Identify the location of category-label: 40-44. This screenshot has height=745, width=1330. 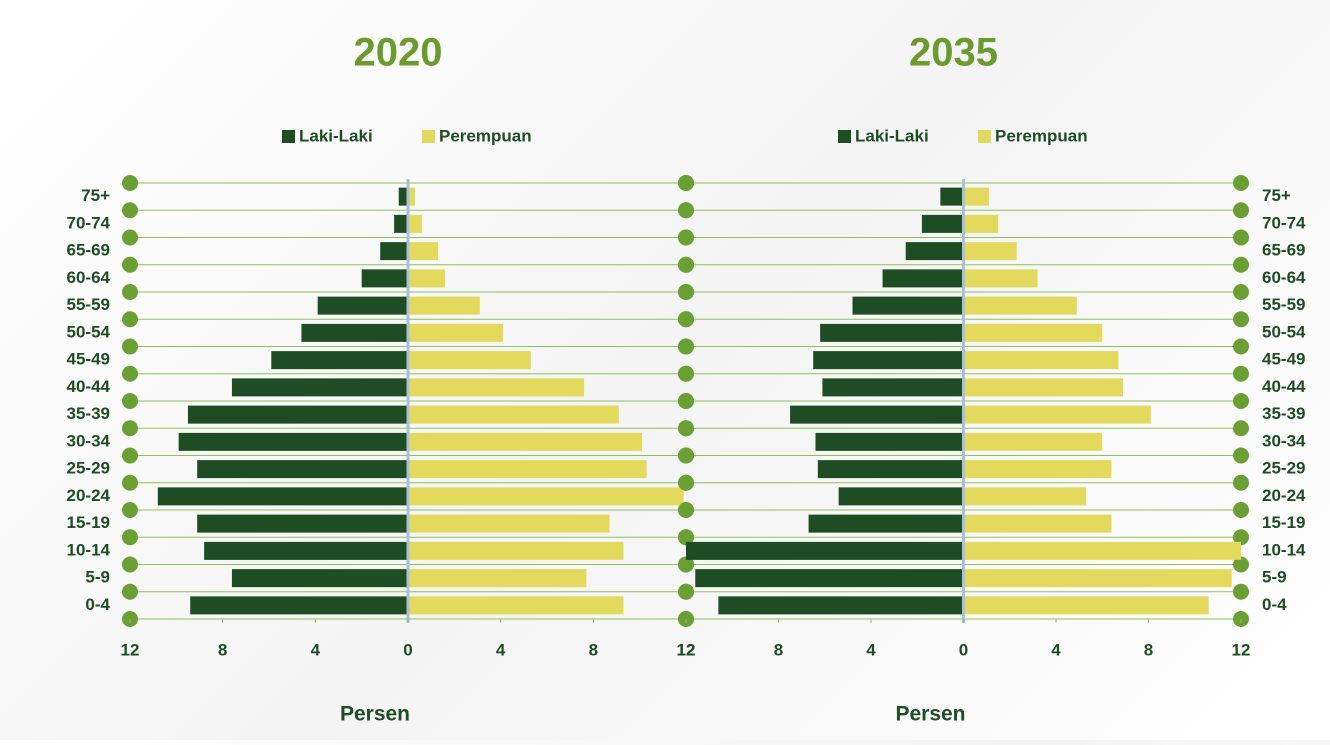
(1284, 386).